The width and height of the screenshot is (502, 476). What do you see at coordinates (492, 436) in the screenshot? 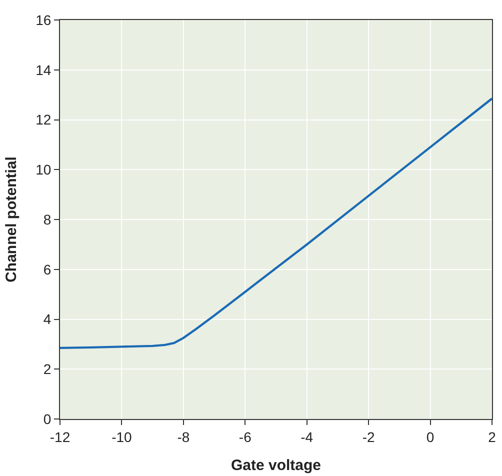
I see `x-tick-label: 2` at bounding box center [492, 436].